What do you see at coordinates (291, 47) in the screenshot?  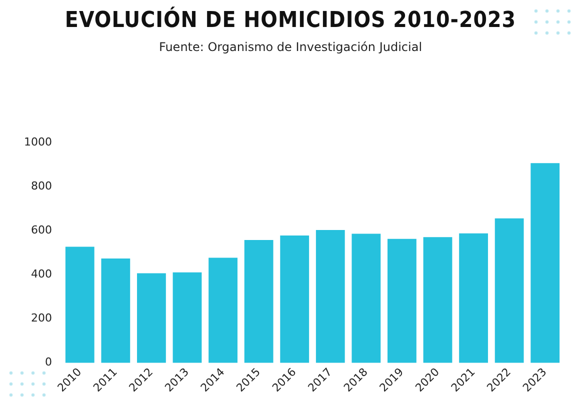 I see `chart-subtitle: Fuente: Organismo de Investigación Judicial` at bounding box center [291, 47].